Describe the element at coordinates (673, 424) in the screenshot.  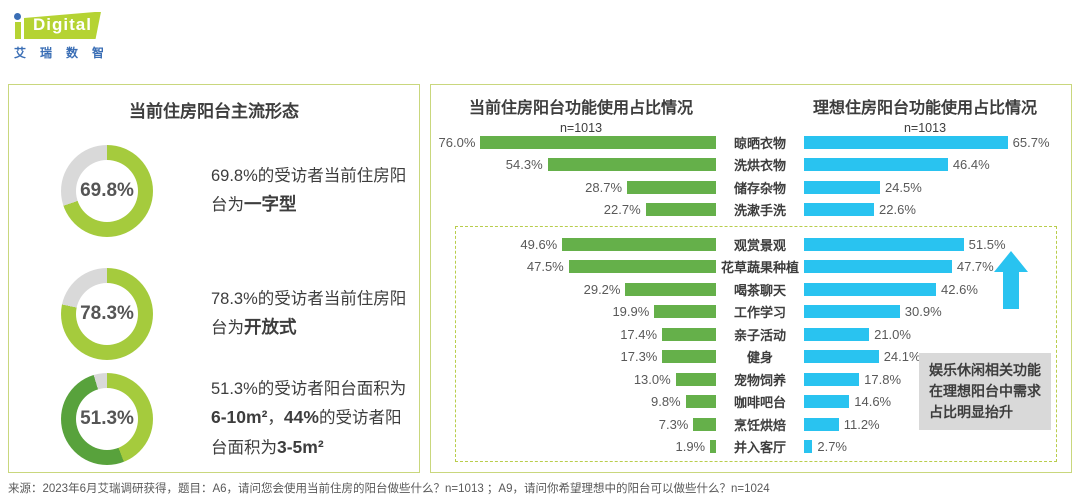
I see `current-value-label: 7.3%` at that location.